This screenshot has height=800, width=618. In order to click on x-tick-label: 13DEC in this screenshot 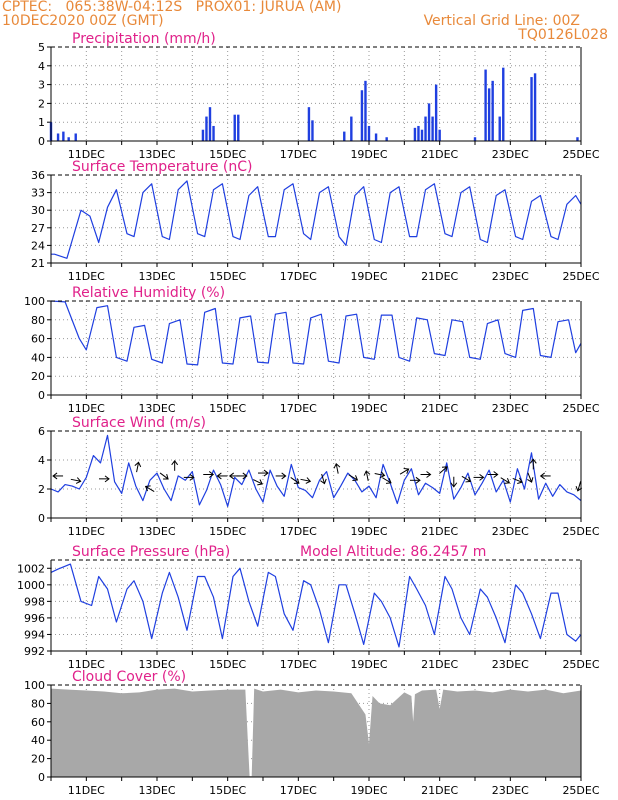, I will do `click(156, 276)`.